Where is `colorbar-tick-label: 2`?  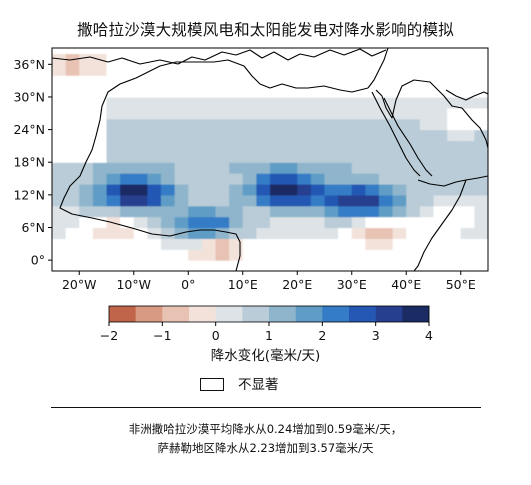 colorbar-tick-label: 2 is located at coordinates (322, 335).